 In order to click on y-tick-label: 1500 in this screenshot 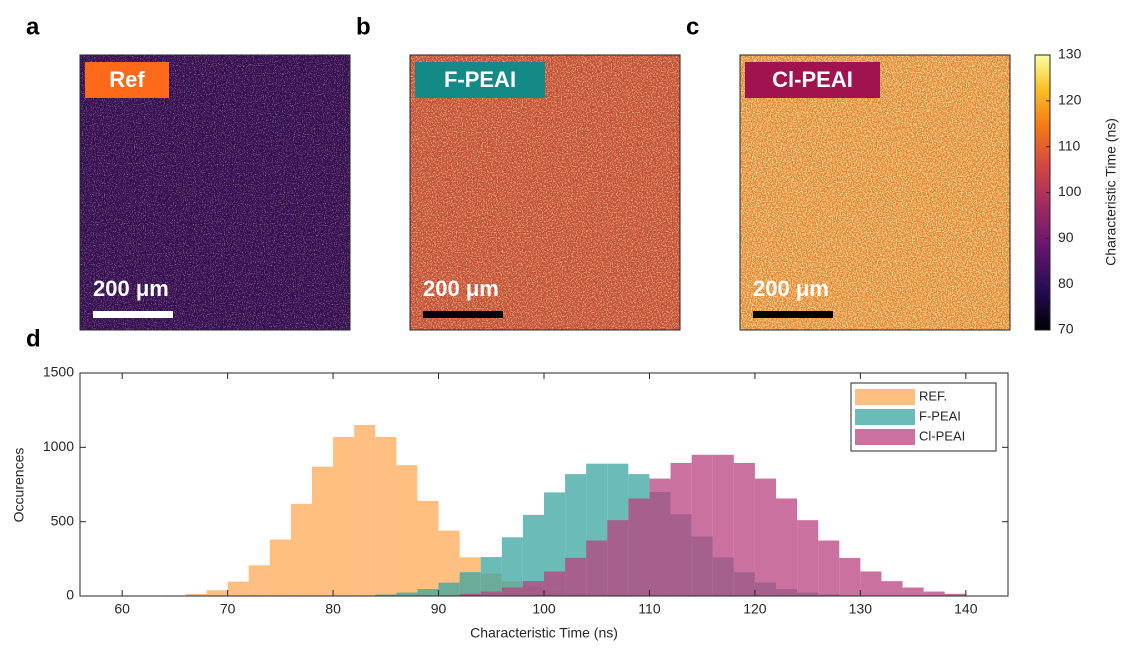, I will do `click(58, 372)`.